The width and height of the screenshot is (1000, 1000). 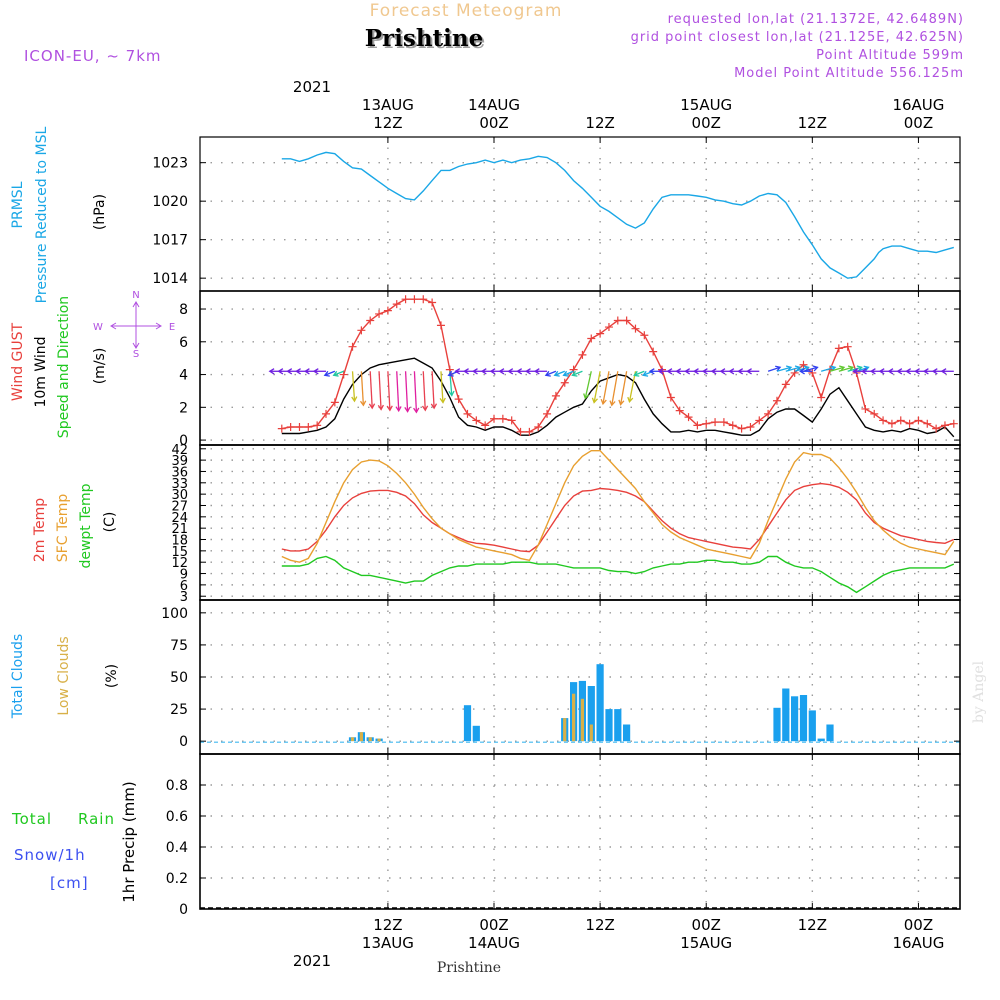 What do you see at coordinates (184, 597) in the screenshot?
I see `y-tick-label: 3` at bounding box center [184, 597].